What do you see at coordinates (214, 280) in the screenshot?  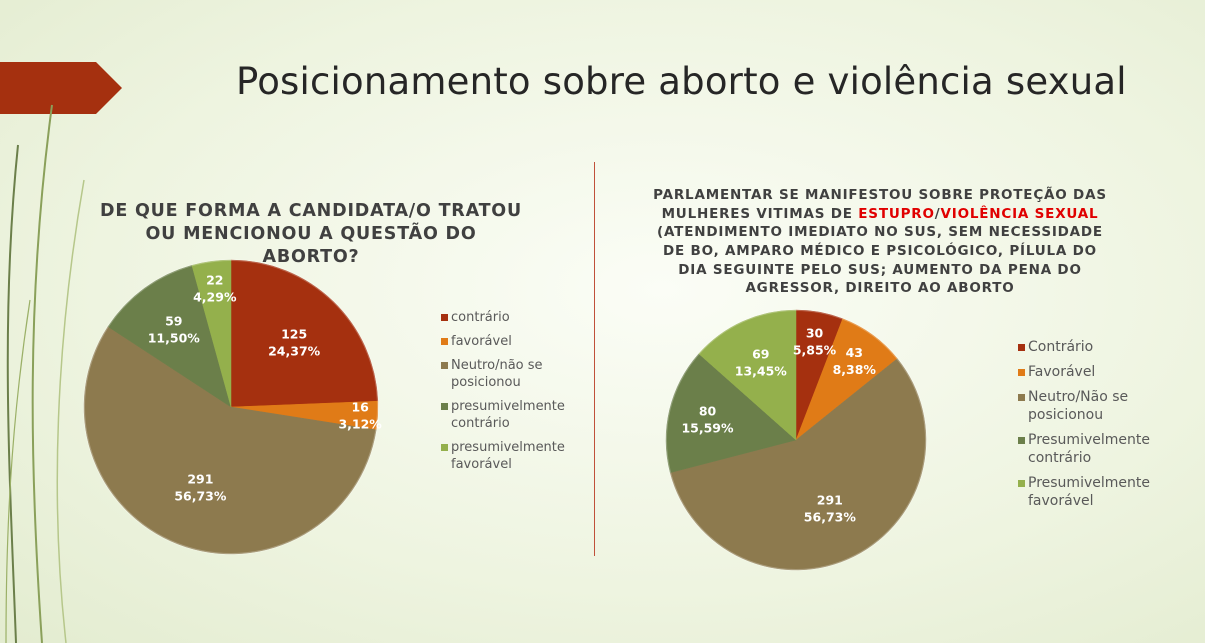 I see `pie1-value-label-presumivelmente-favoravel: 22` at bounding box center [214, 280].